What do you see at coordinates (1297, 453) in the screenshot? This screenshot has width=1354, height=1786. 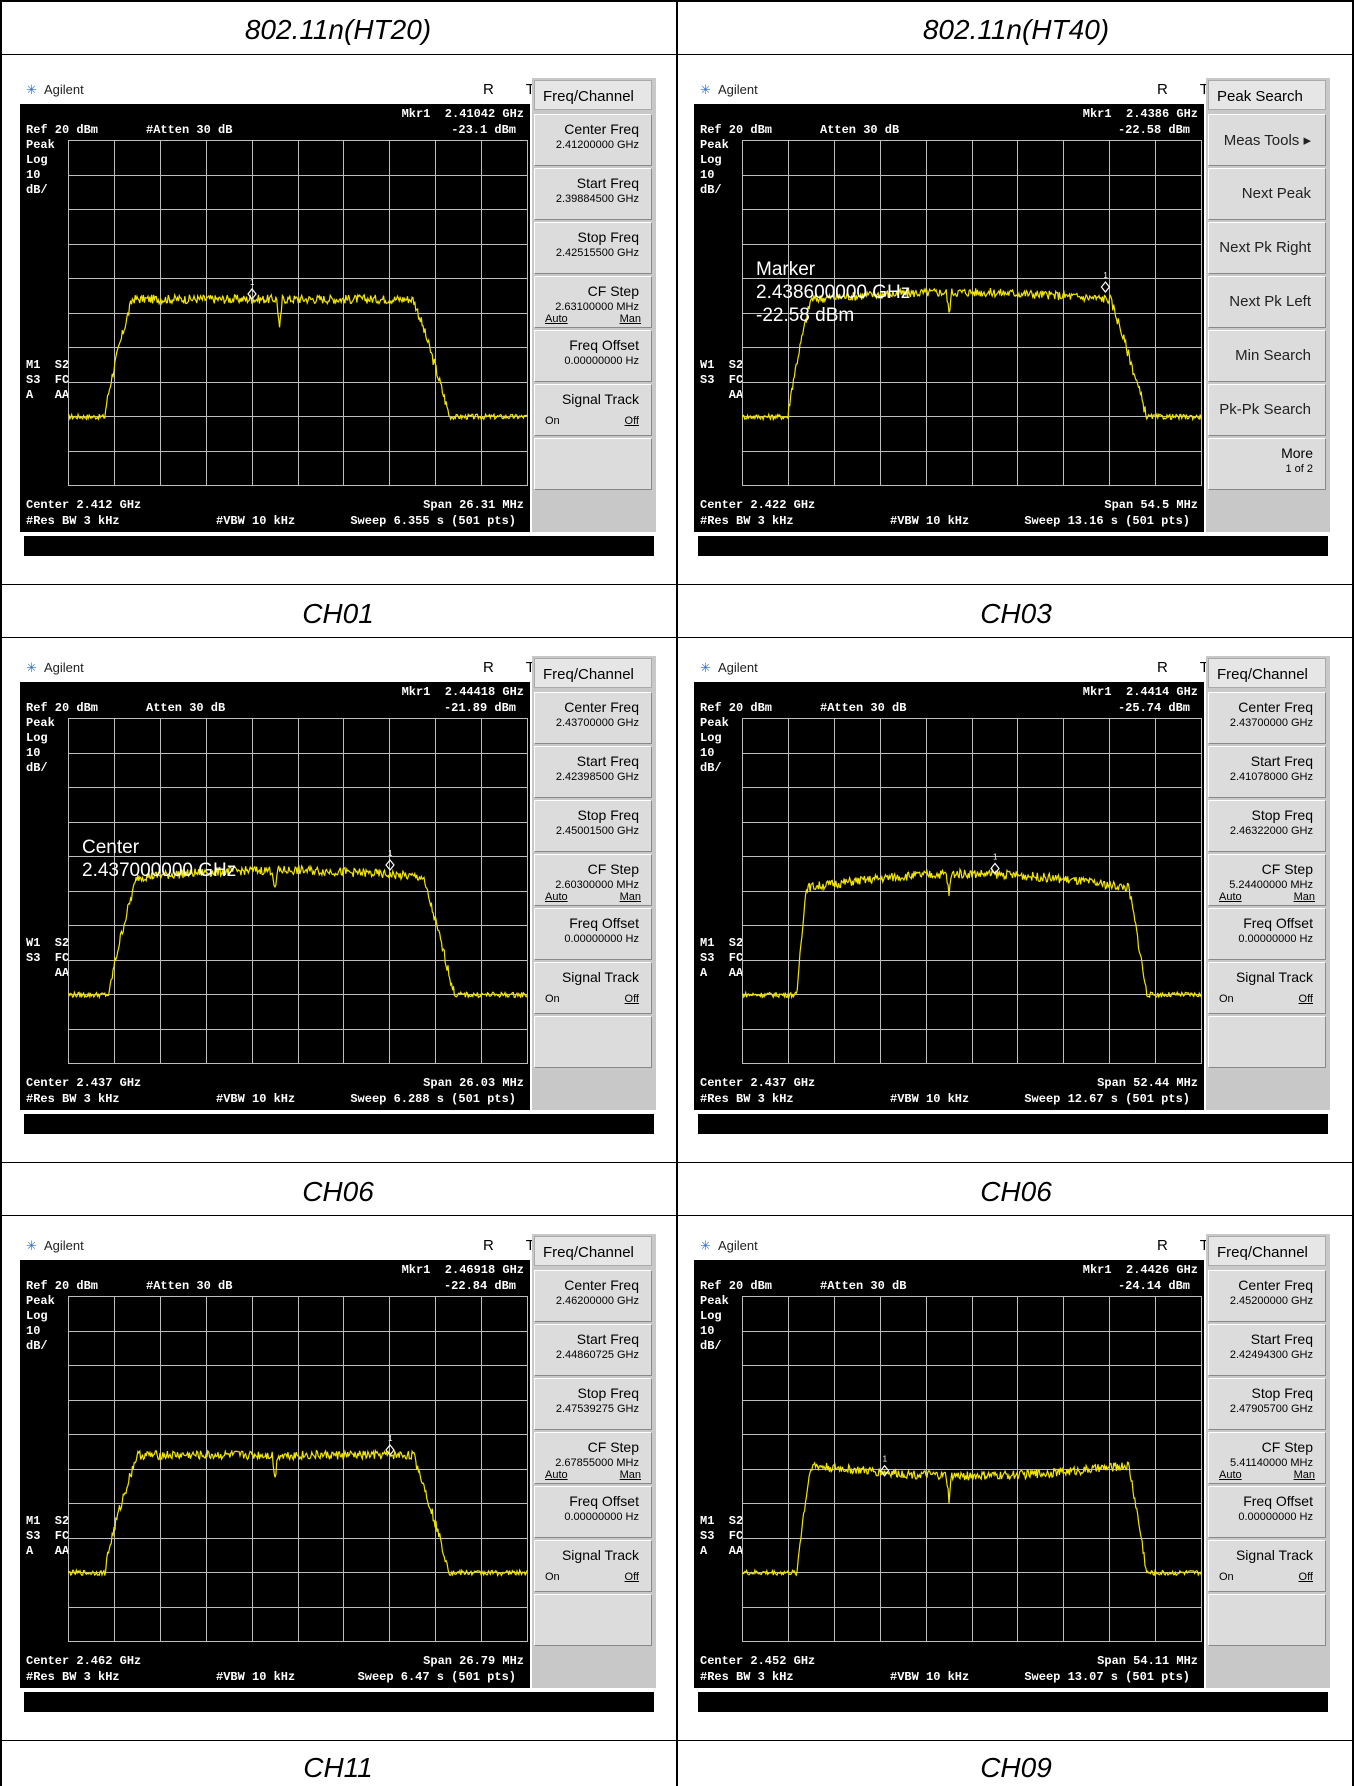 I see `softkey-label: More` at bounding box center [1297, 453].